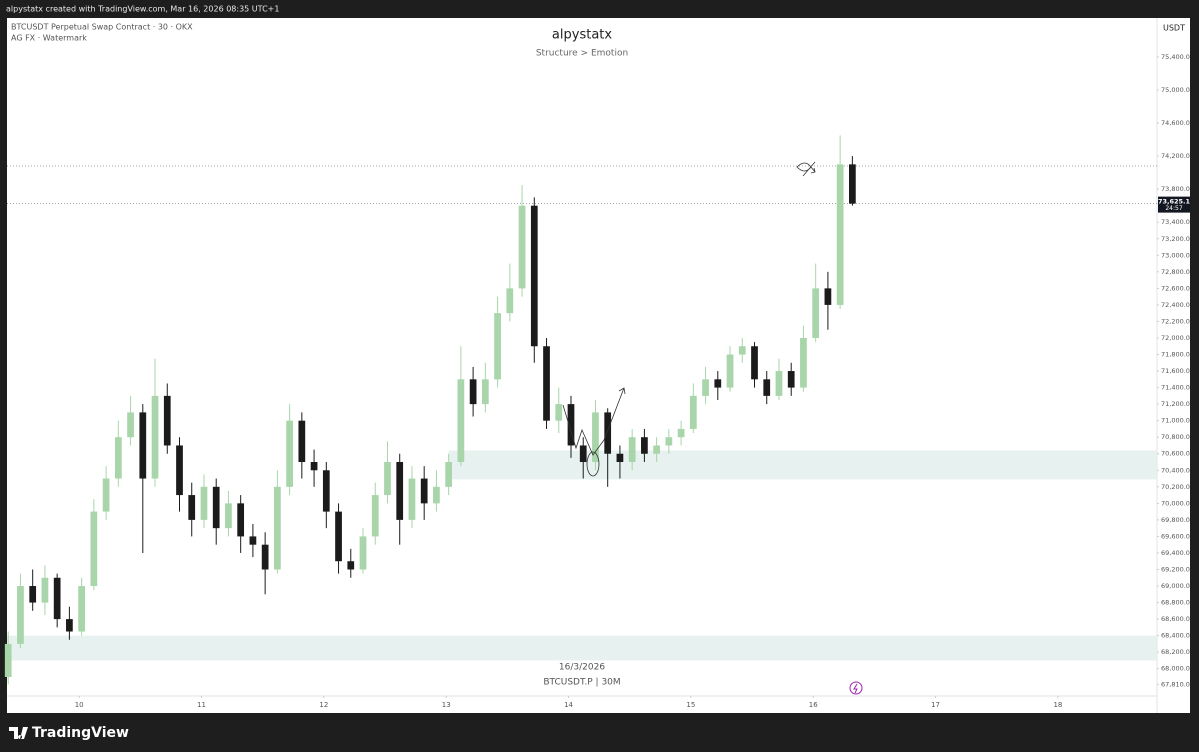 Image resolution: width=1199 pixels, height=752 pixels. What do you see at coordinates (1175, 305) in the screenshot?
I see `y-tick-label: 72,400.0` at bounding box center [1175, 305].